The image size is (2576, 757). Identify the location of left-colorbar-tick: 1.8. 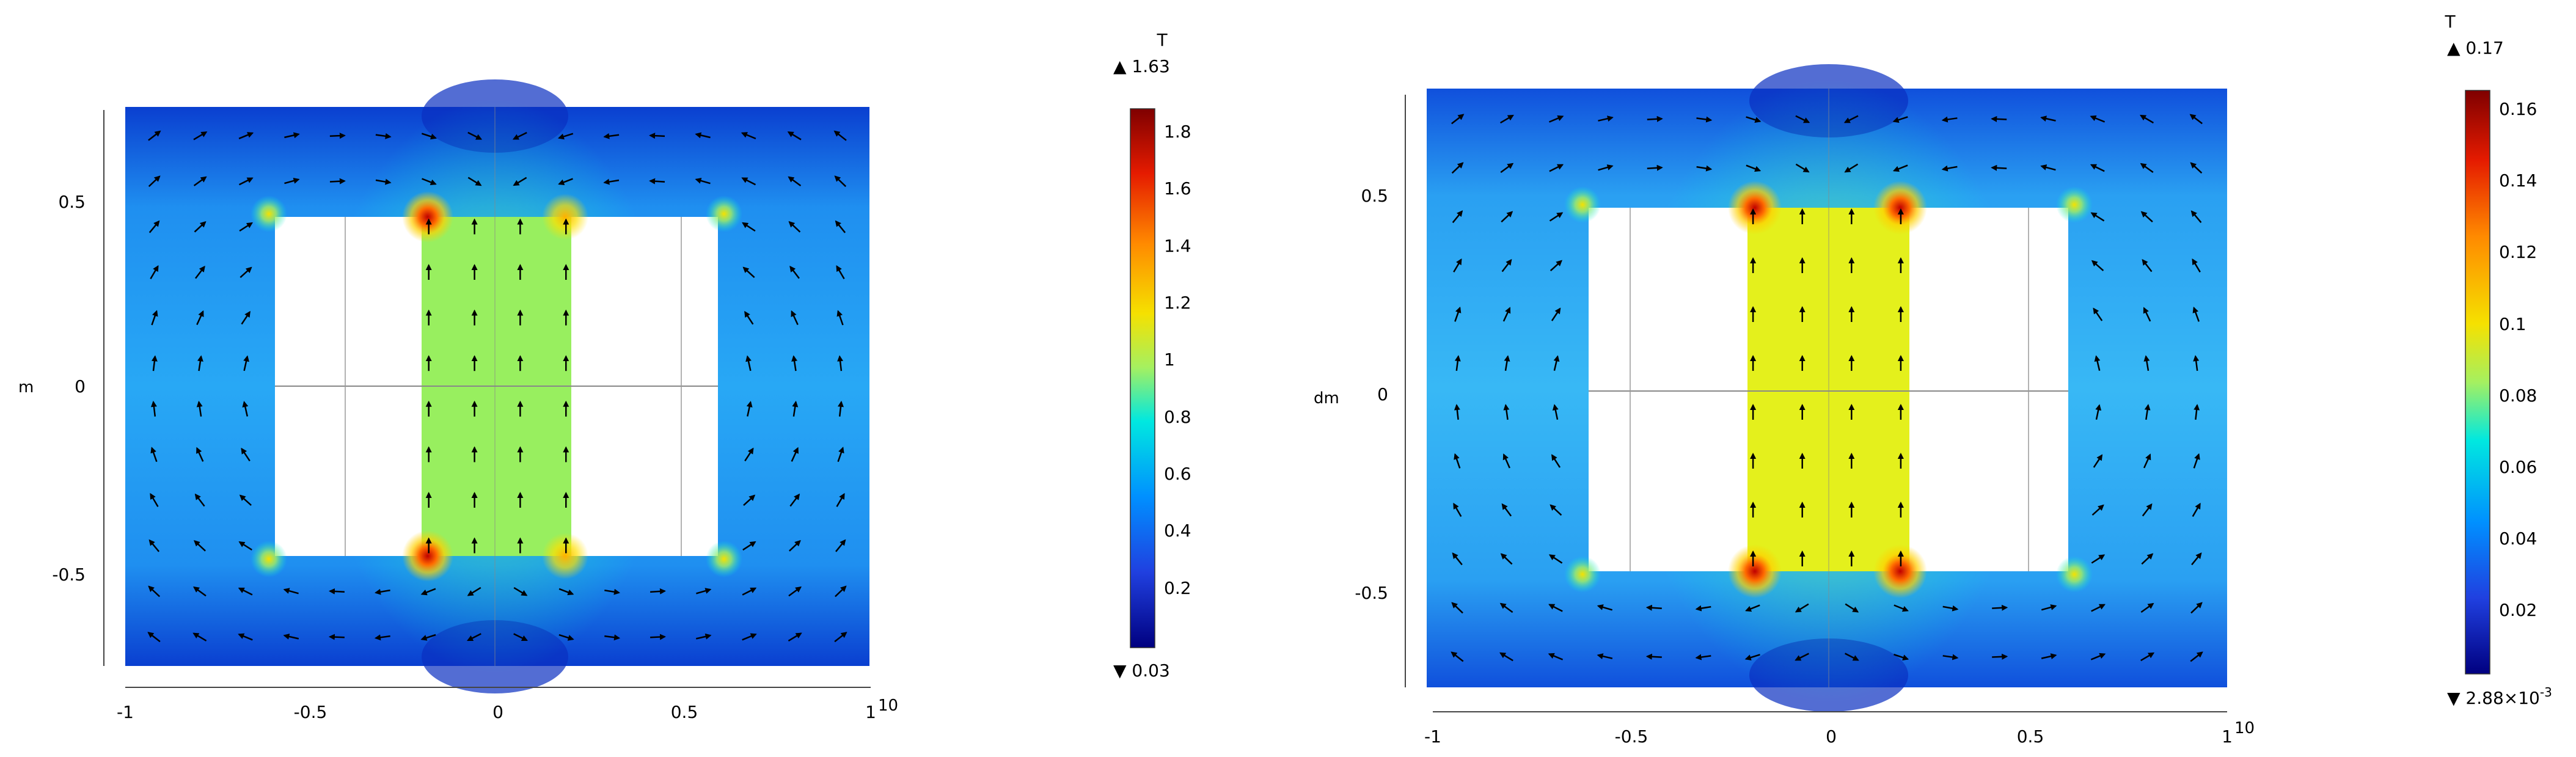
(1177, 132).